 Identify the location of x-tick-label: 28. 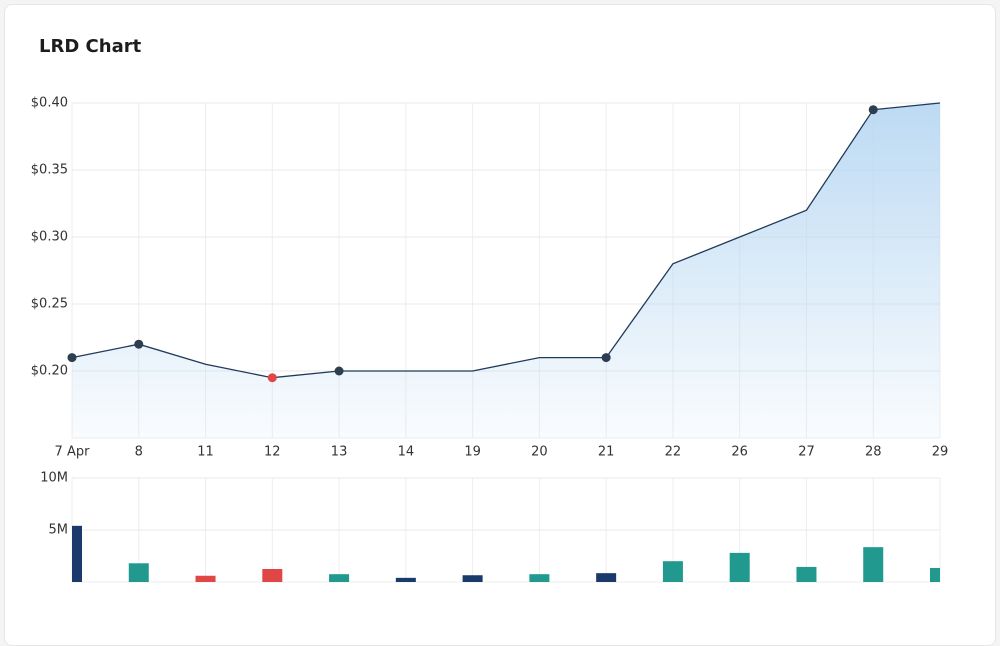
(873, 452).